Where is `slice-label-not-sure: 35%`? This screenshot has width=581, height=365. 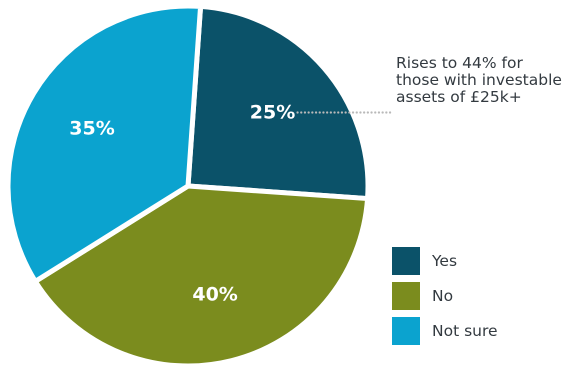 slice-label-not-sure: 35% is located at coordinates (91, 128).